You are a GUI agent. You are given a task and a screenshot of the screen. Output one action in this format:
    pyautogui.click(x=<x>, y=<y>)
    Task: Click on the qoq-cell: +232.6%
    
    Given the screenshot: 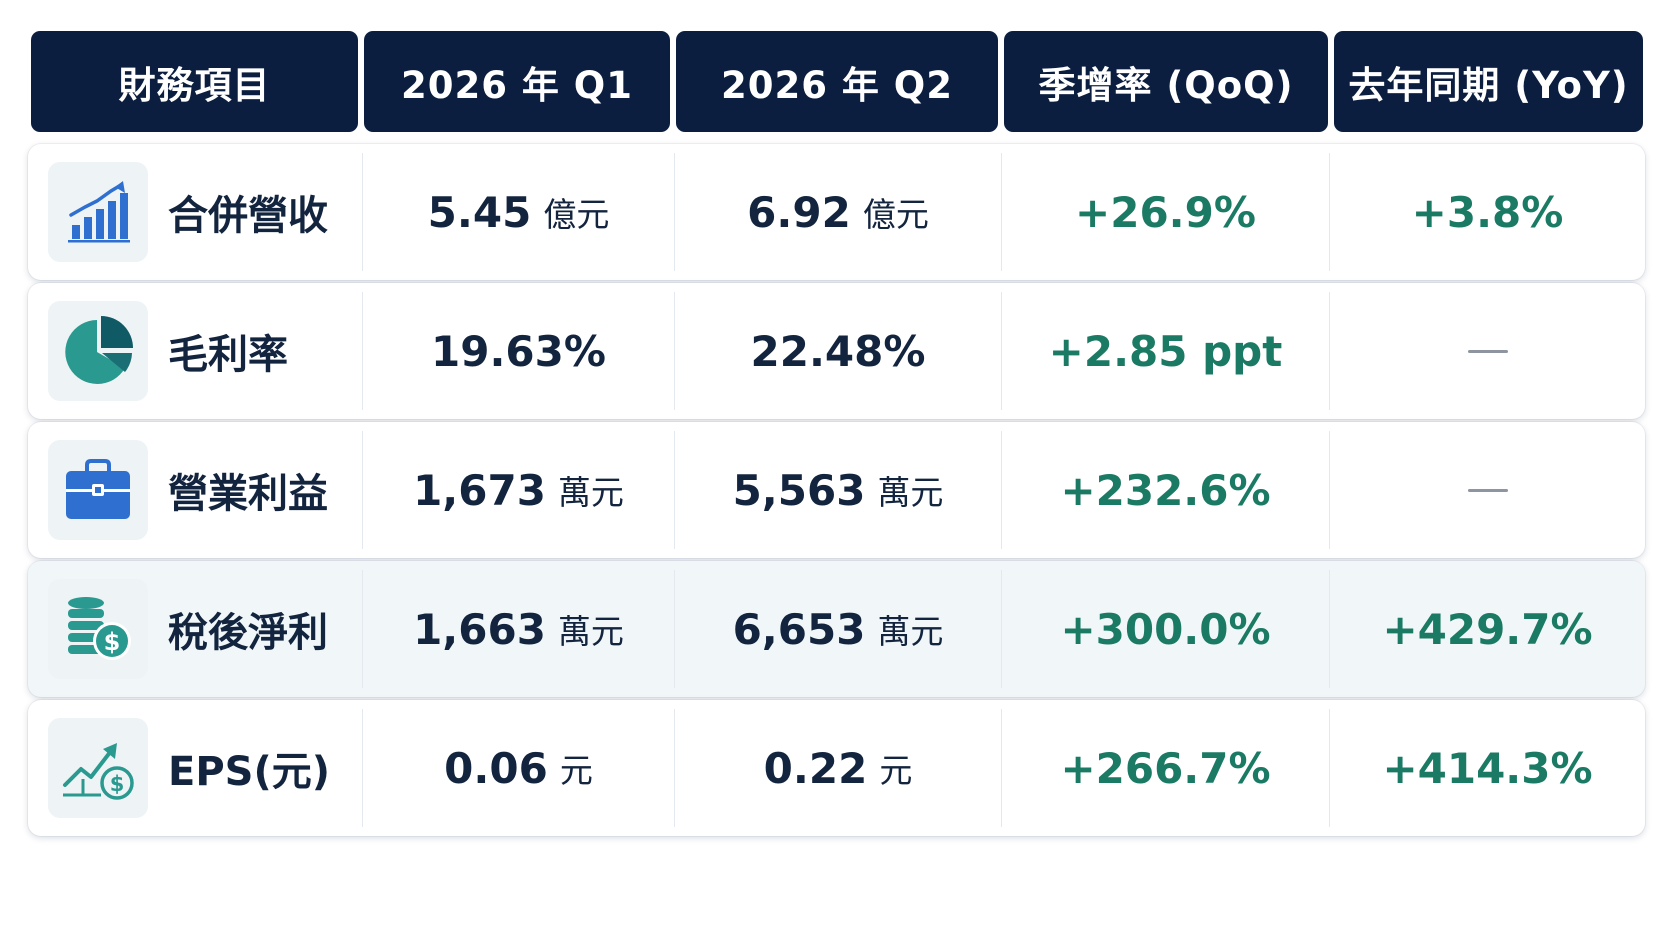 What is the action you would take?
    pyautogui.click(x=1165, y=490)
    